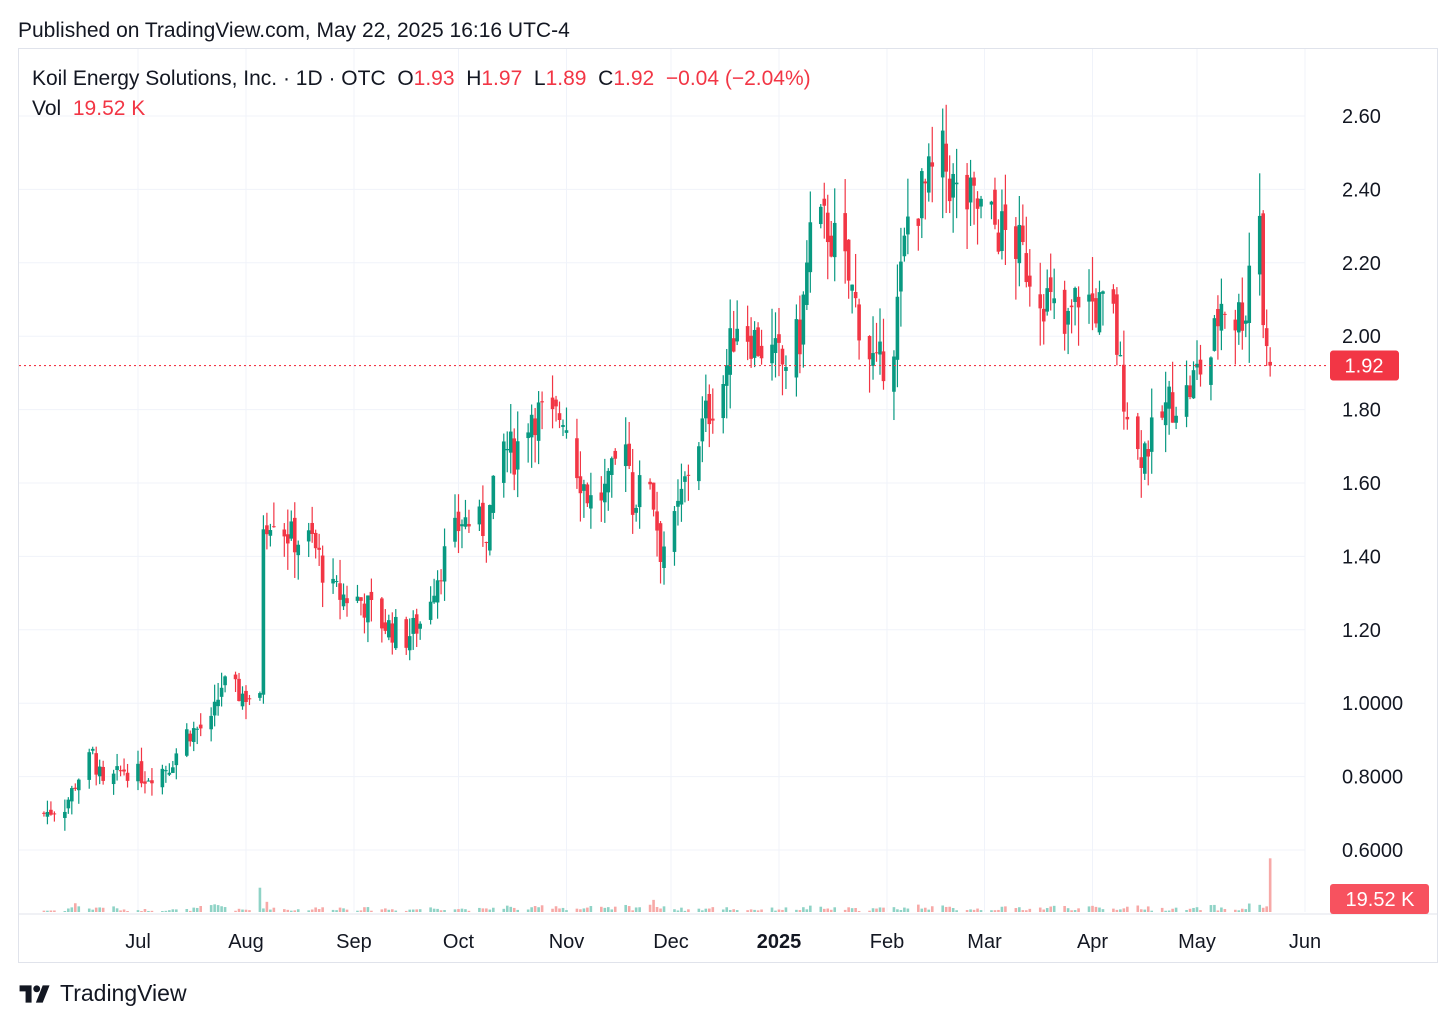  Describe the element at coordinates (405, 78) in the screenshot. I see `open-label: O` at that location.